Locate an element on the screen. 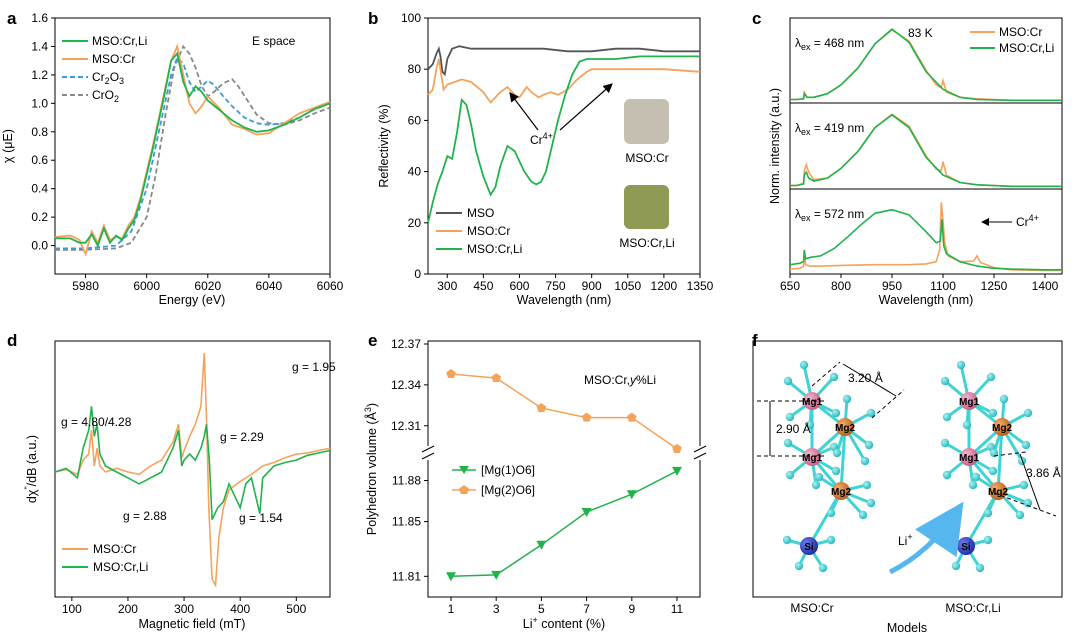  panel-a-legend: MSO:Cr,Li MSO:Cr Cr2O3 CrO2 is located at coordinates (104, 69).